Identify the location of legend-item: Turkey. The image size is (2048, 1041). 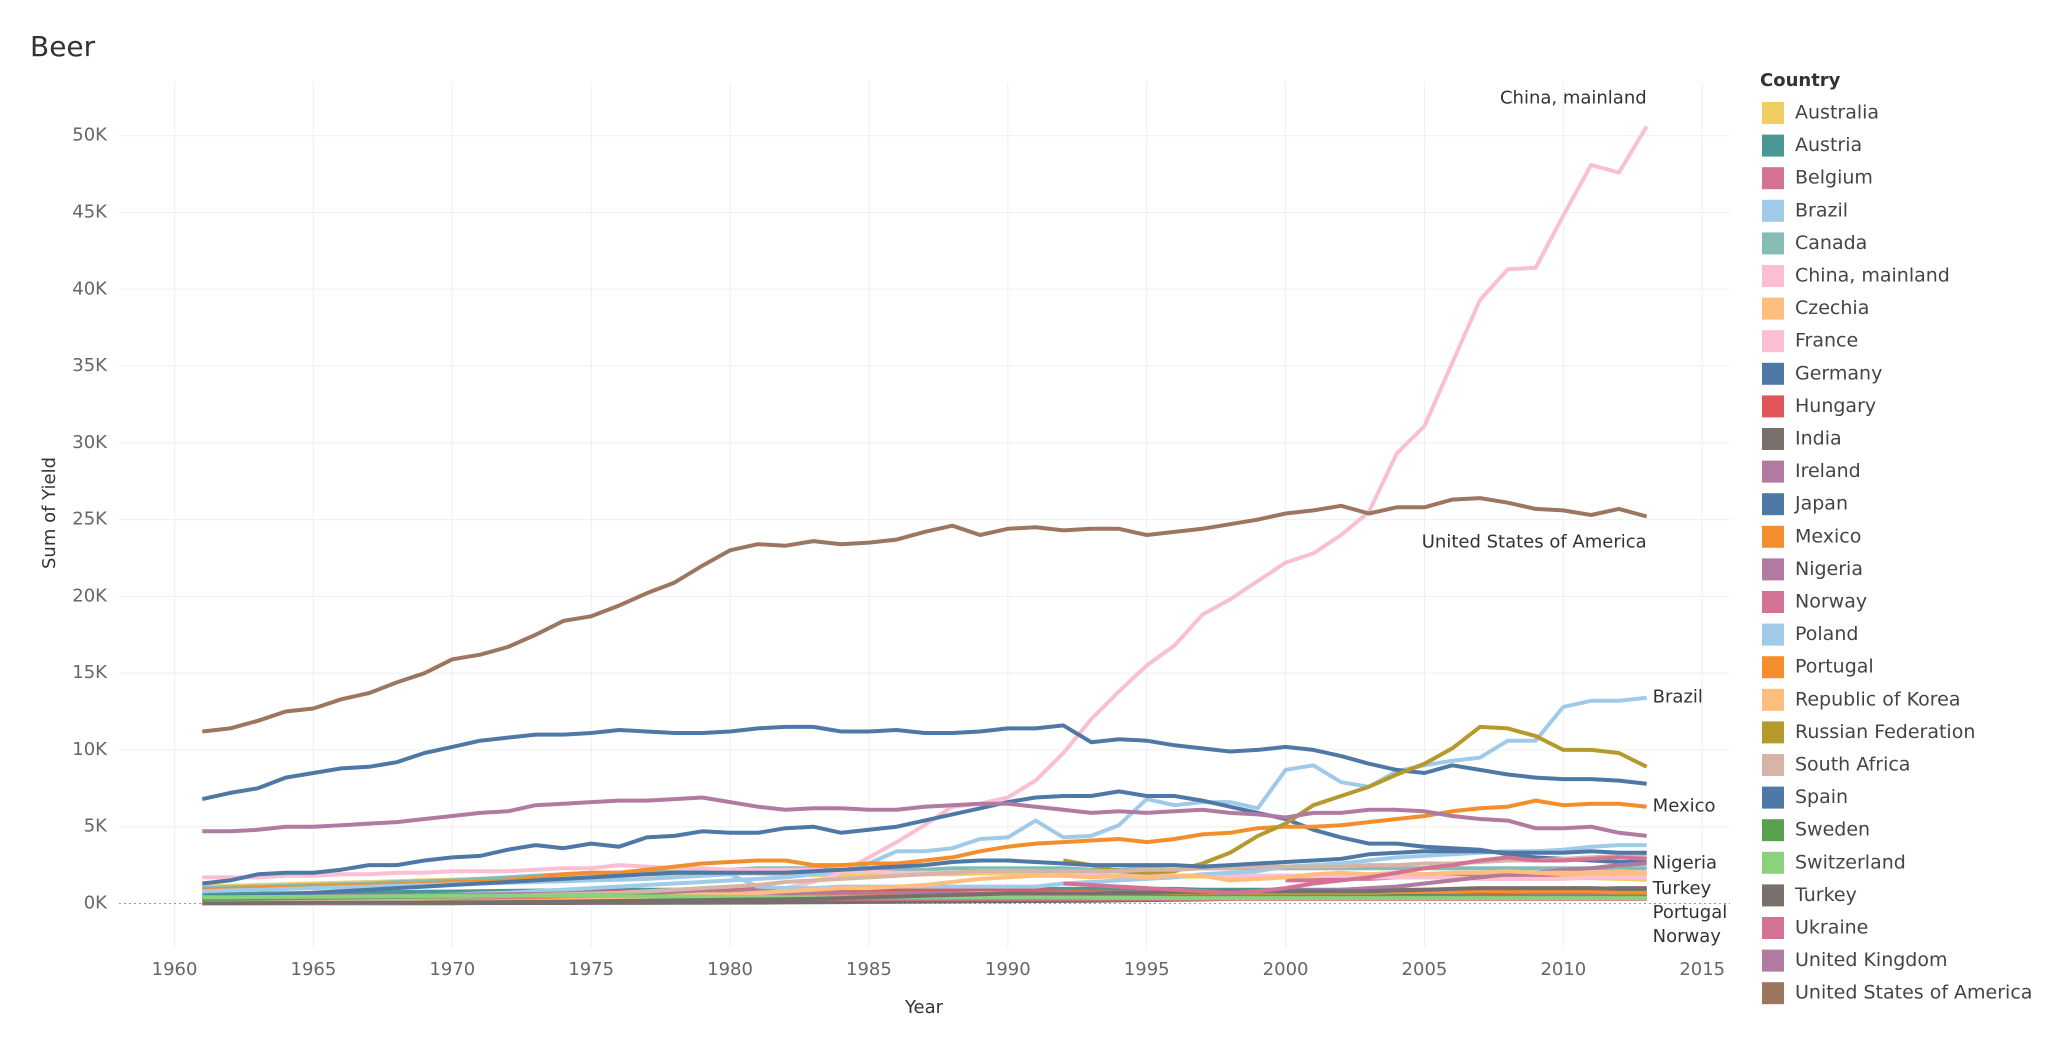
(1809, 895).